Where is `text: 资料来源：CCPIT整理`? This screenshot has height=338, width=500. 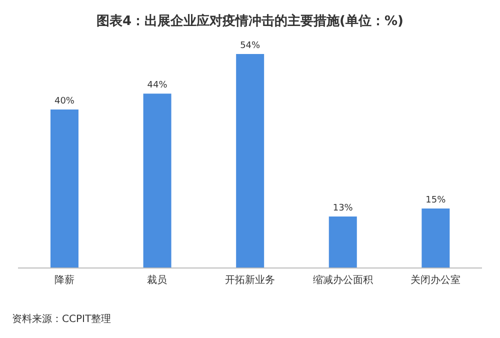 text: 资料来源：CCPIT整理 is located at coordinates (62, 319).